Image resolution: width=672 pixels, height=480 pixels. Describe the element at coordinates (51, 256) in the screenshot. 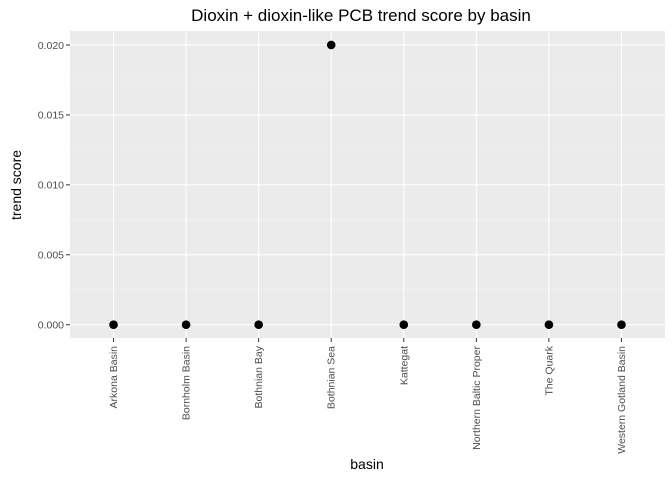

I see `y-tick-label: 0.005` at that location.